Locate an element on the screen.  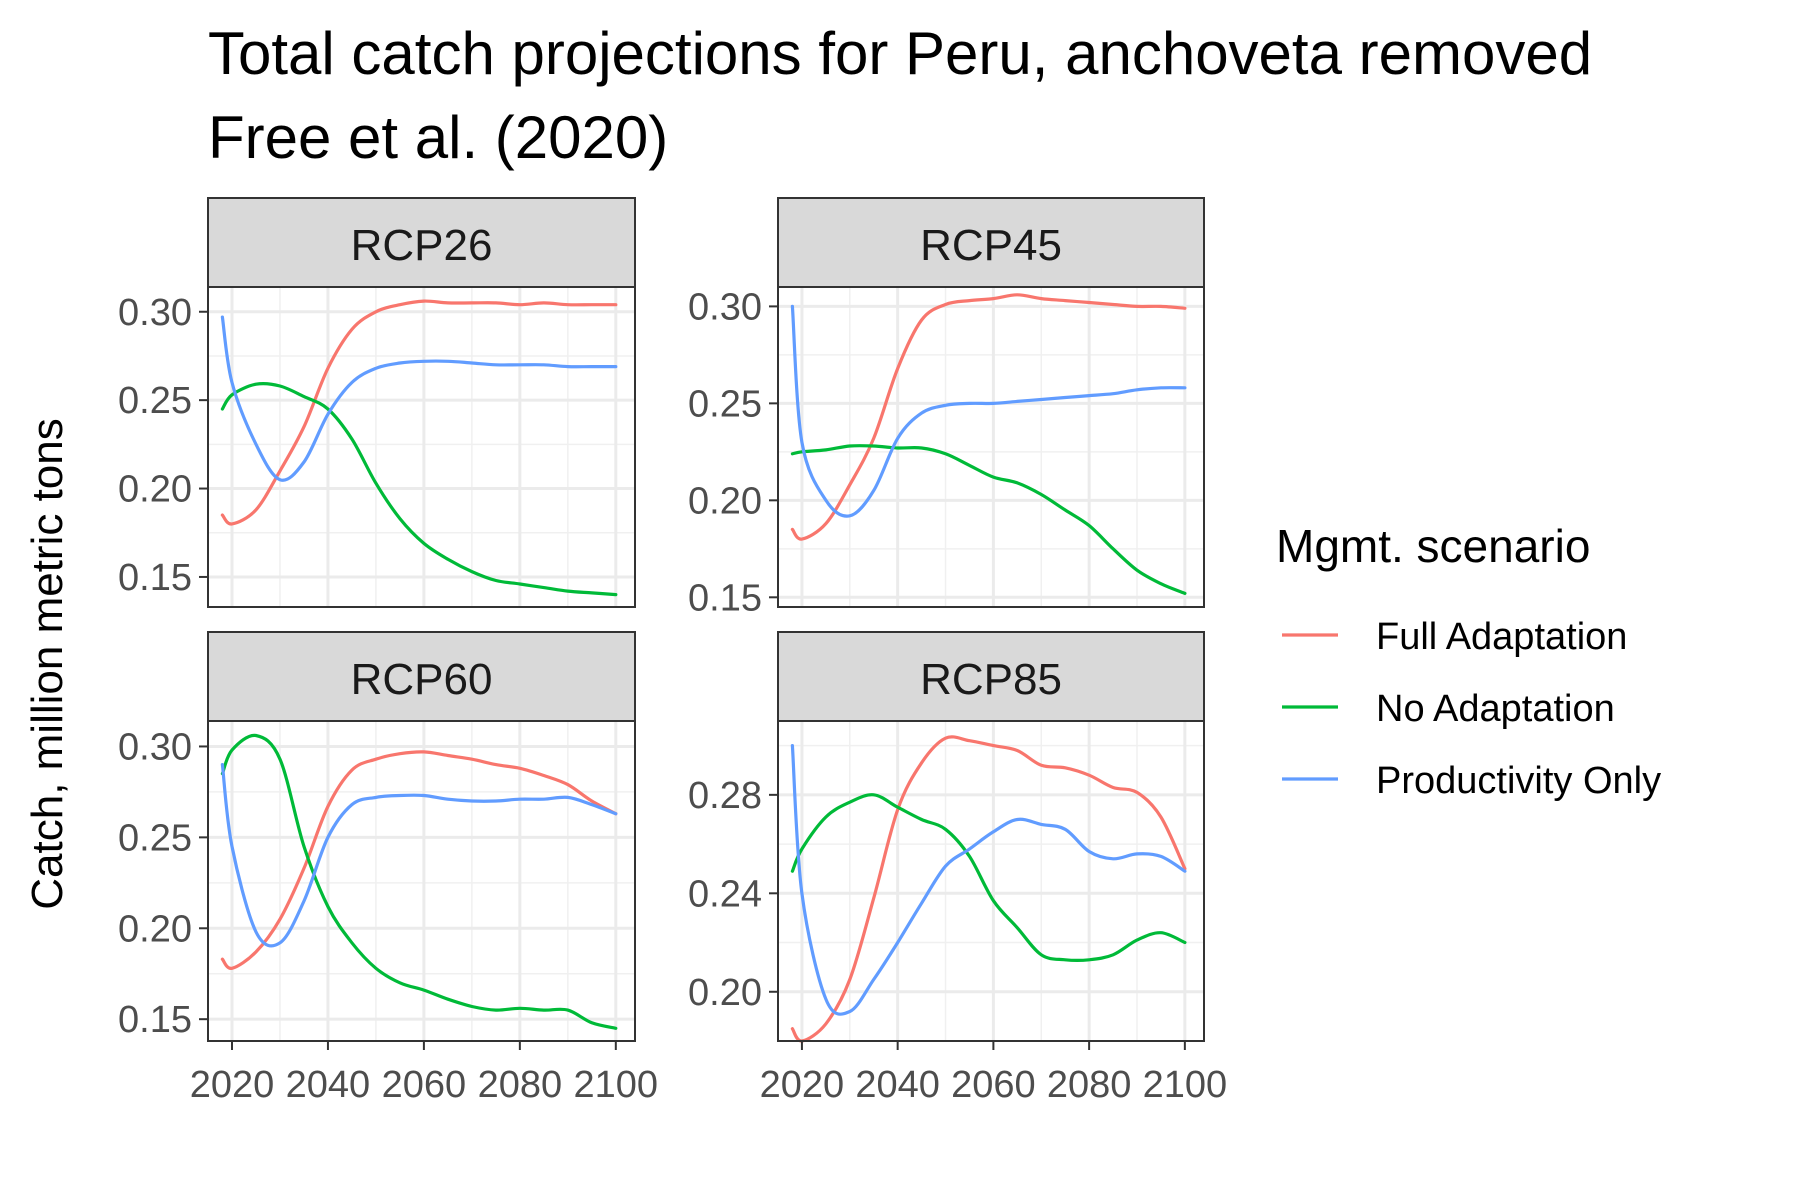
facet-rcp45: RCP45 0.15 0.20 0.25 0.30 is located at coordinates (946, 408).